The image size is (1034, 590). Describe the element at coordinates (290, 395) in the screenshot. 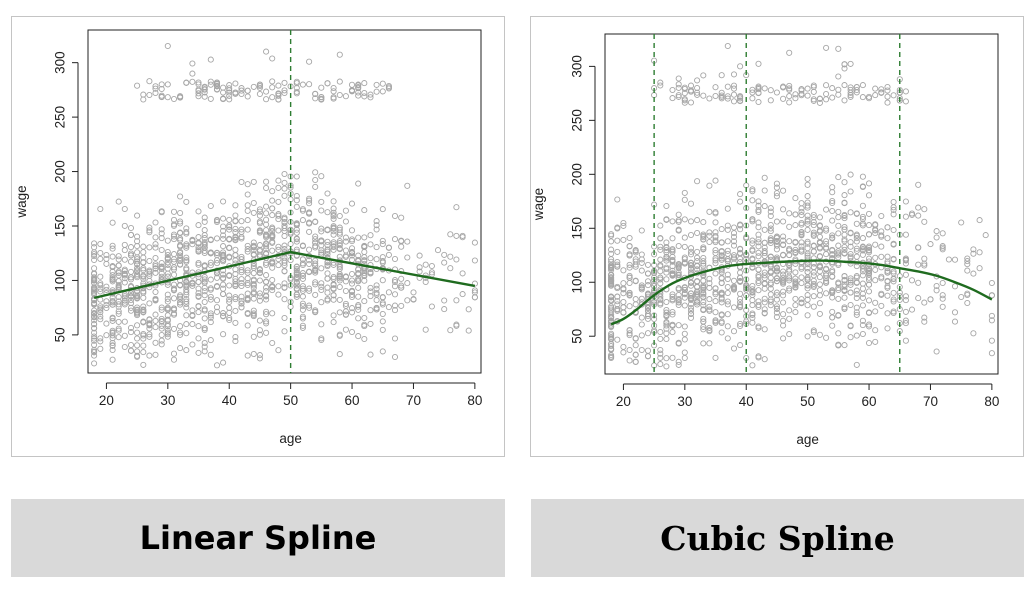

I see `x-axis: 20 30 40 50 60 70 80` at that location.